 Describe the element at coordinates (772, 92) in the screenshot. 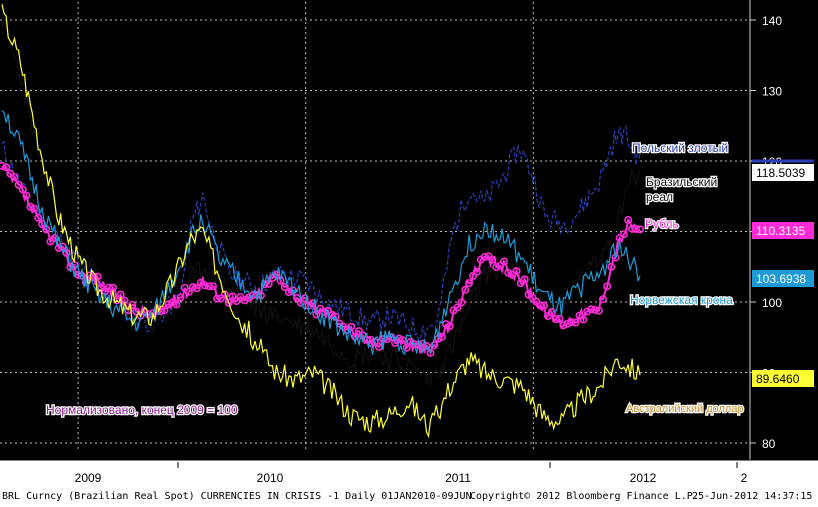

I see `y-tick-label: 130` at that location.